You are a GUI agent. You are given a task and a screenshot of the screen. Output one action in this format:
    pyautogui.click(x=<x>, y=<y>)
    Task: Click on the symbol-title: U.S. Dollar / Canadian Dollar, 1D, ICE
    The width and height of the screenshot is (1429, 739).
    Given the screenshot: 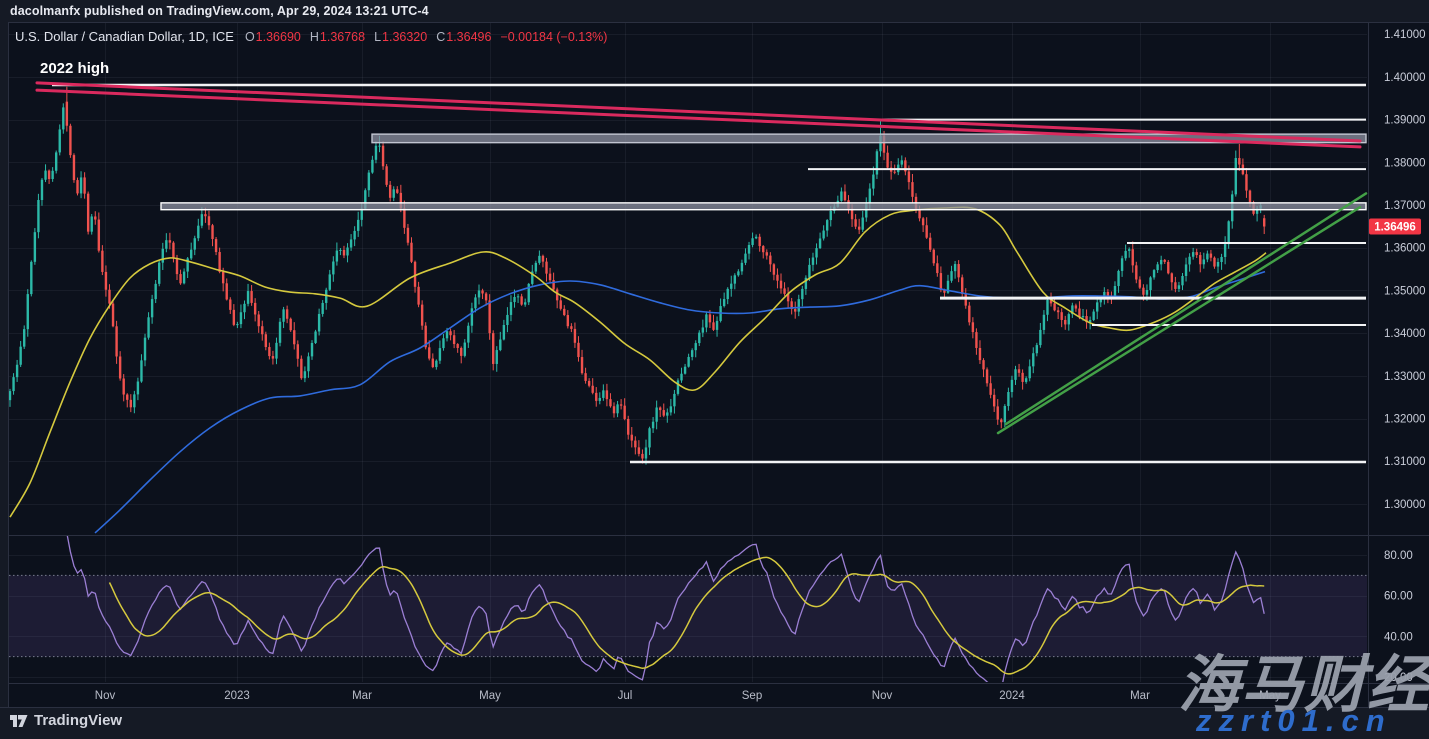 What is the action you would take?
    pyautogui.click(x=124, y=36)
    